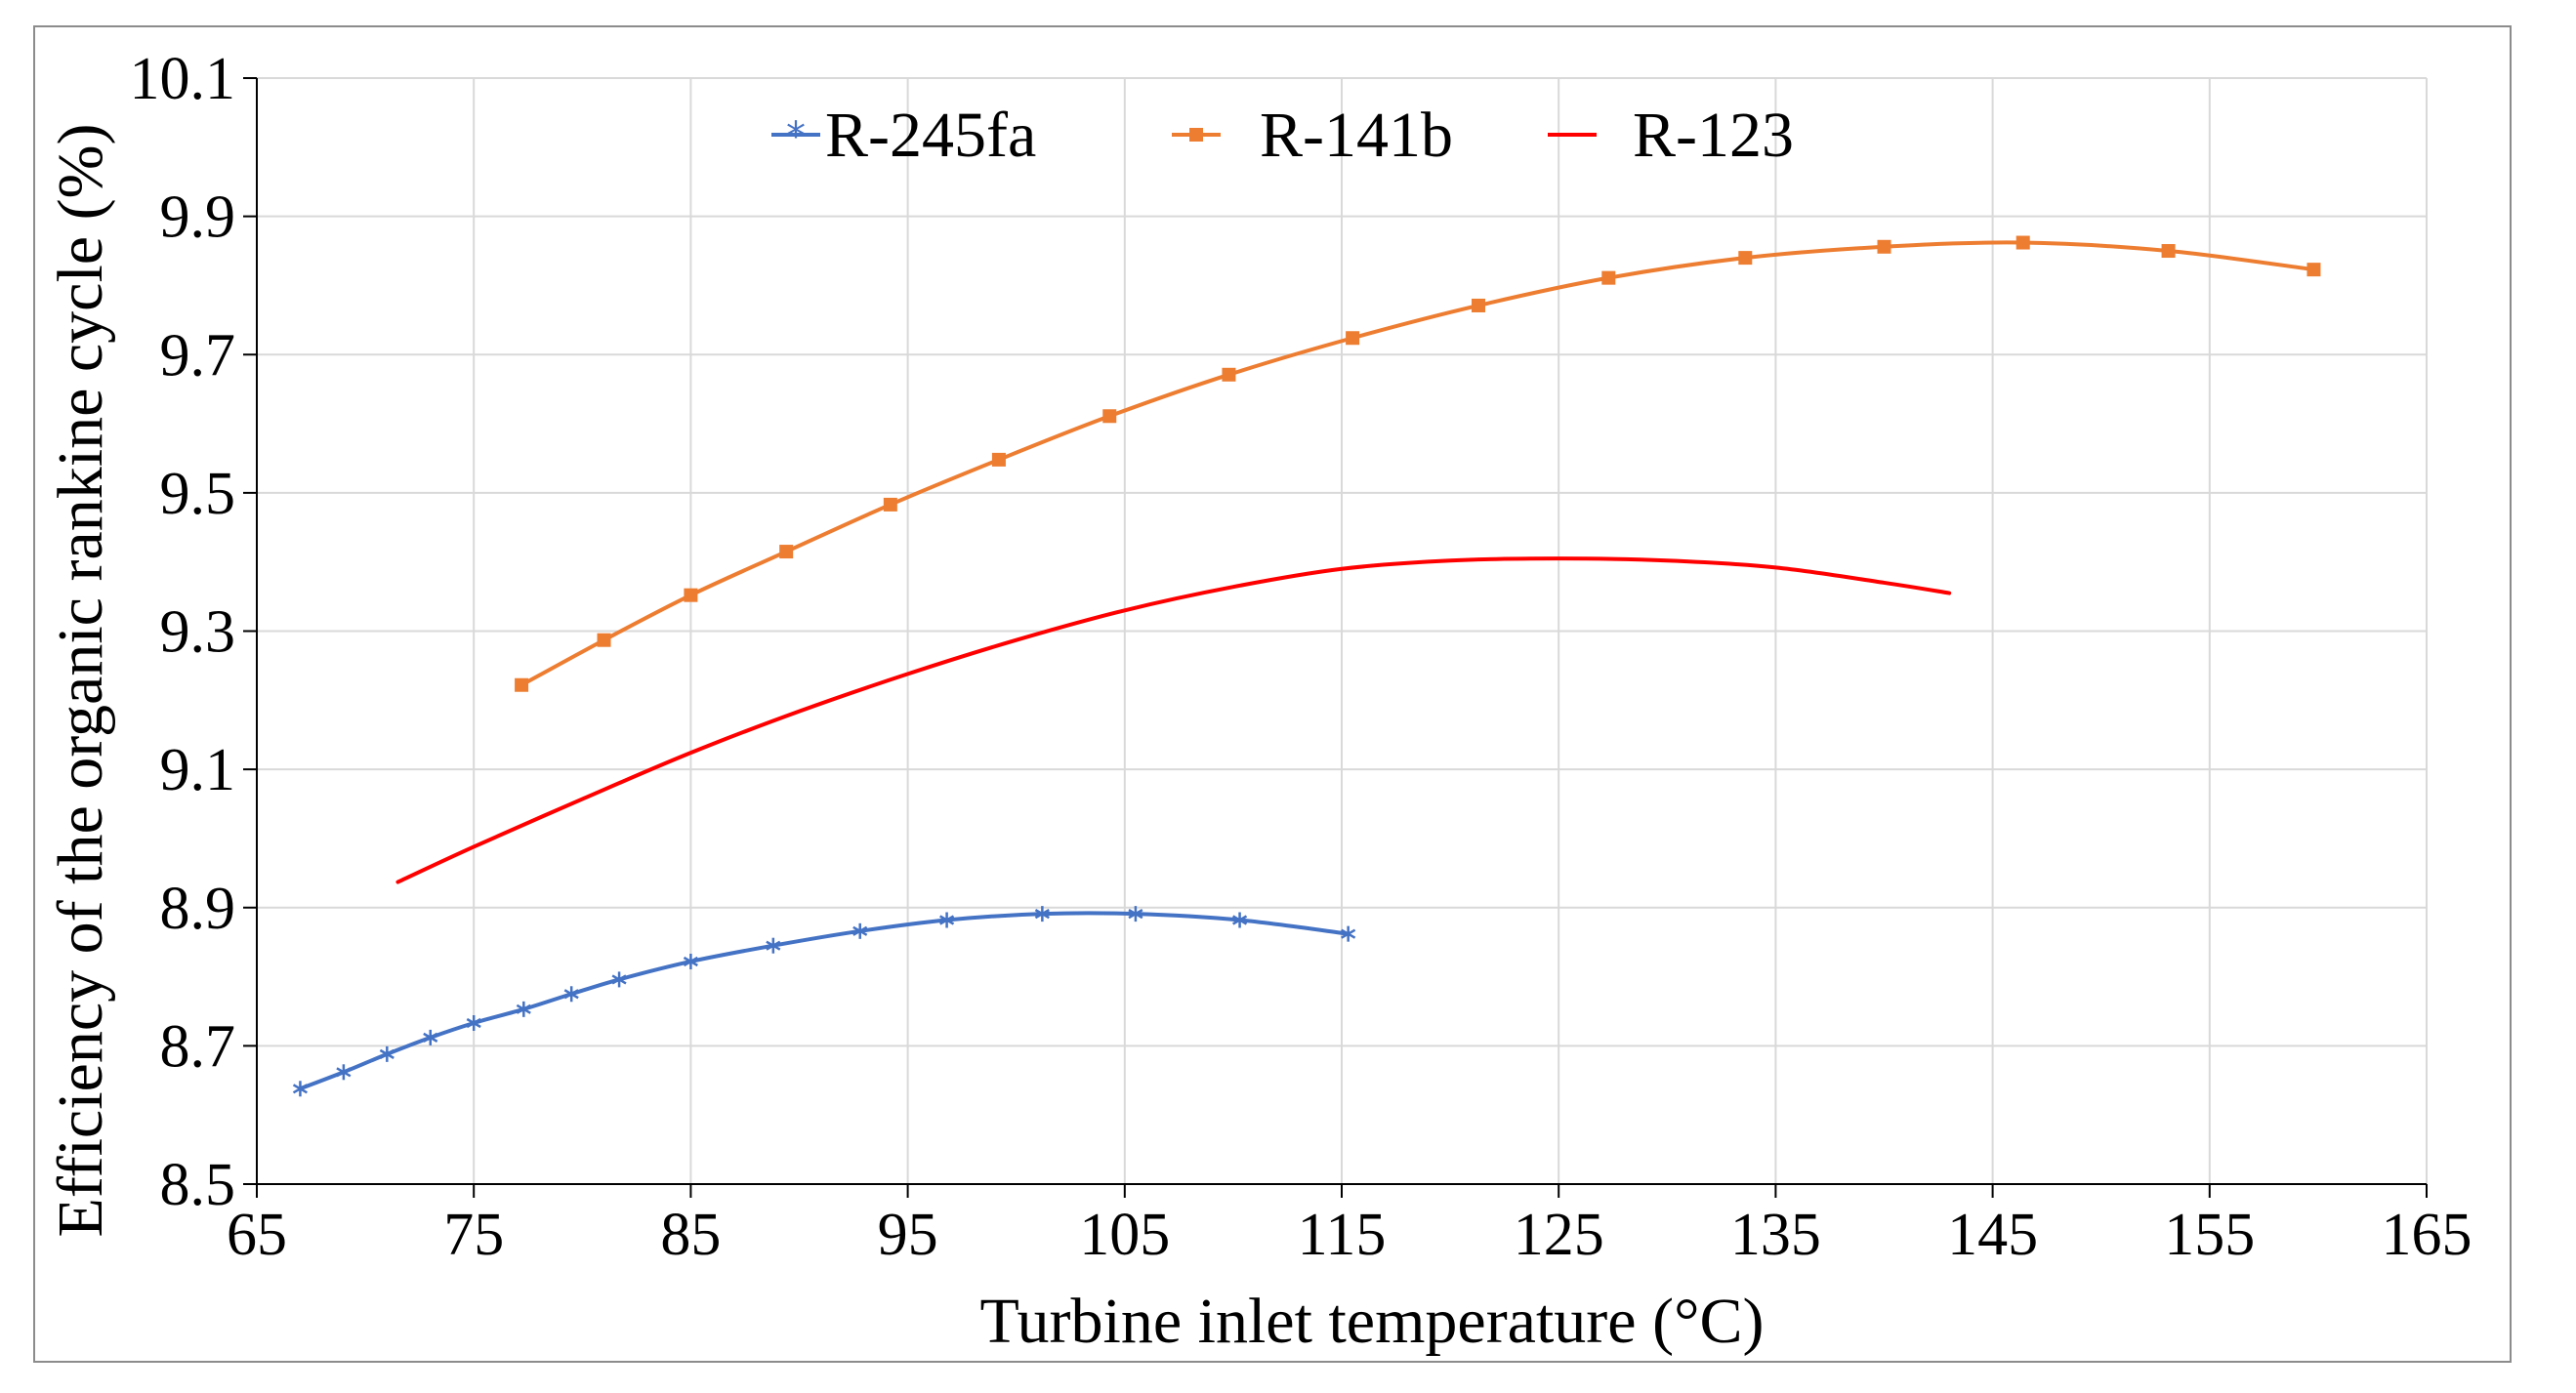 Image resolution: width=2576 pixels, height=1393 pixels. What do you see at coordinates (198, 1046) in the screenshot?
I see `y-tick-label: 8.7` at bounding box center [198, 1046].